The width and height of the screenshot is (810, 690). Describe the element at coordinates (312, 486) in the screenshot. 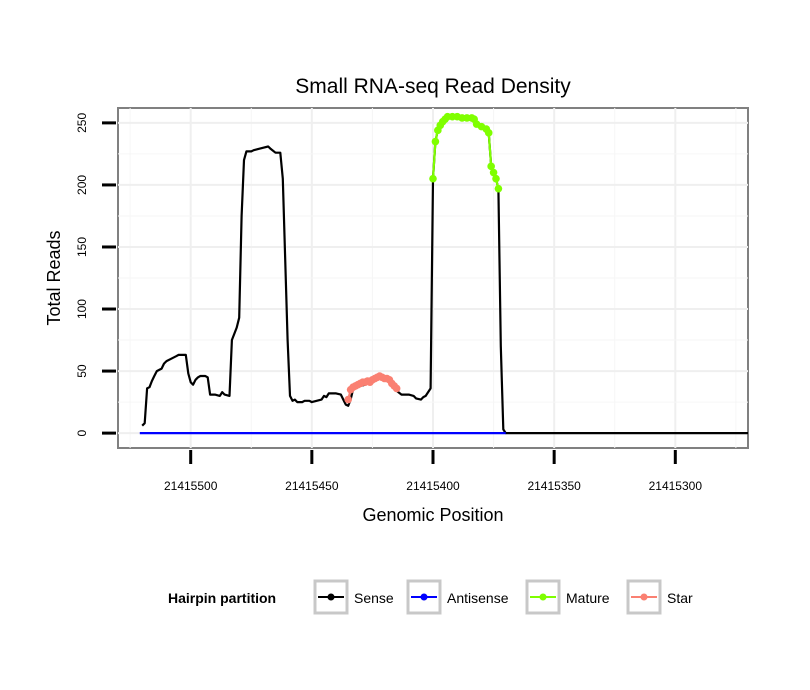

I see `x-tick-label: 21415450` at that location.